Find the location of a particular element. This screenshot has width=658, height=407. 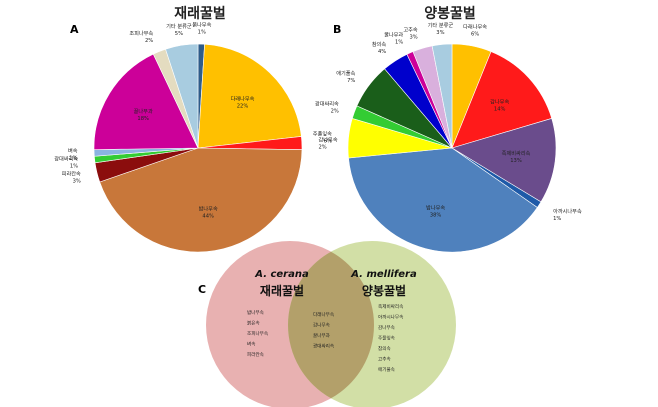

pie-b-percent-0: 6% is located at coordinates (475, 35).